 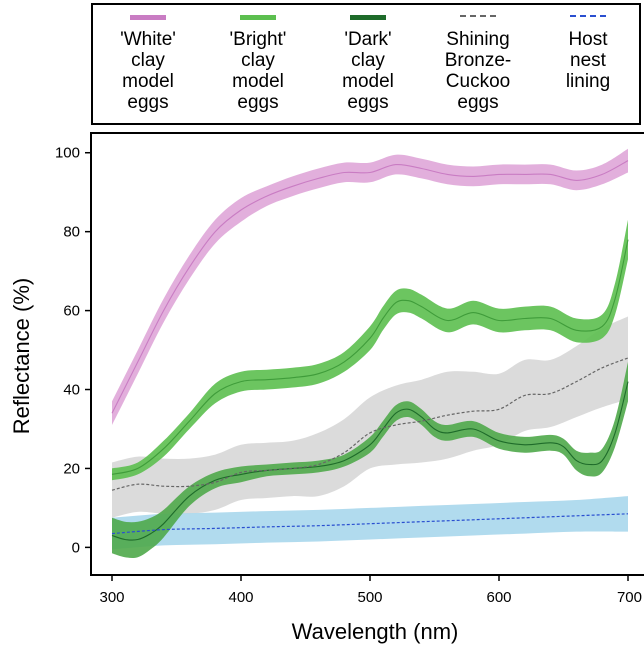 I want to click on y-tick-label: 20, so click(x=71, y=468).